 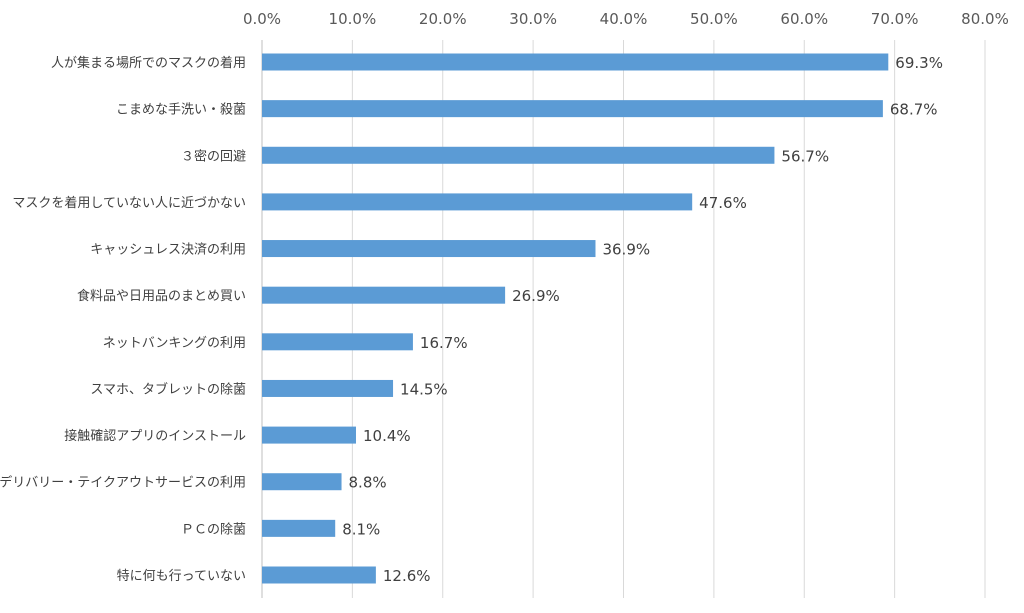 What do you see at coordinates (155, 436) in the screenshot?
I see `category-label: 接触確認アプリのインストール` at bounding box center [155, 436].